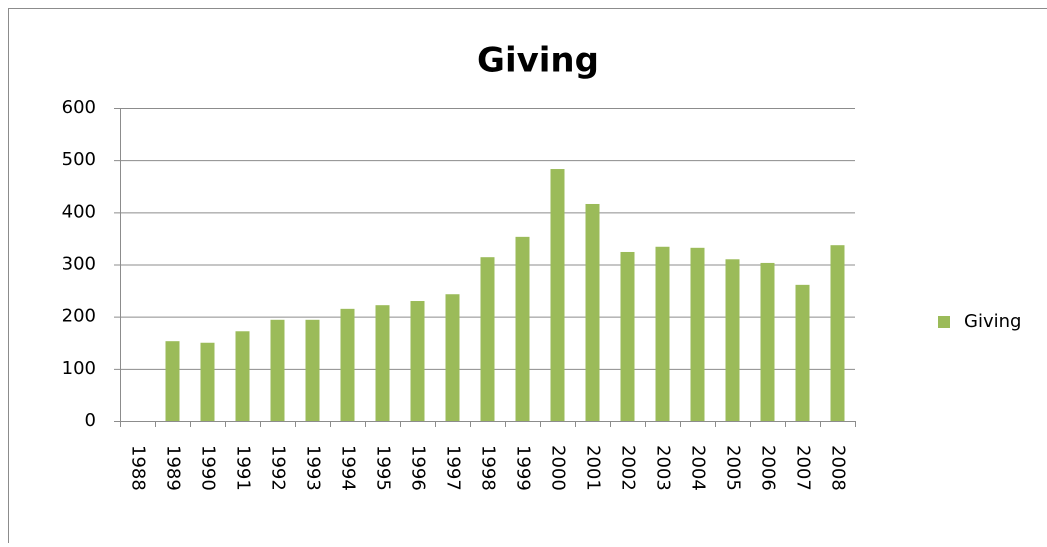 This screenshot has height=547, width=1047. What do you see at coordinates (488, 468) in the screenshot?
I see `x-tick-label: 1998` at bounding box center [488, 468].